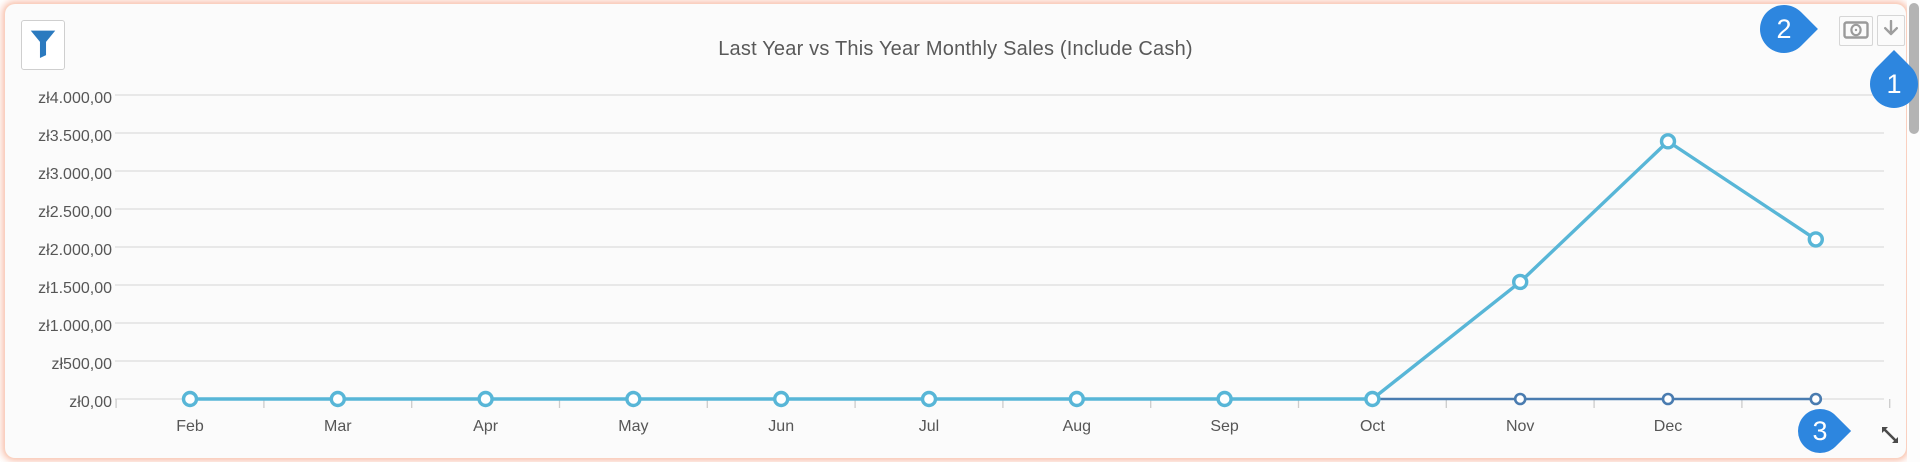 Image resolution: width=1920 pixels, height=462 pixels. I want to click on x-tick-label: Apr, so click(486, 426).